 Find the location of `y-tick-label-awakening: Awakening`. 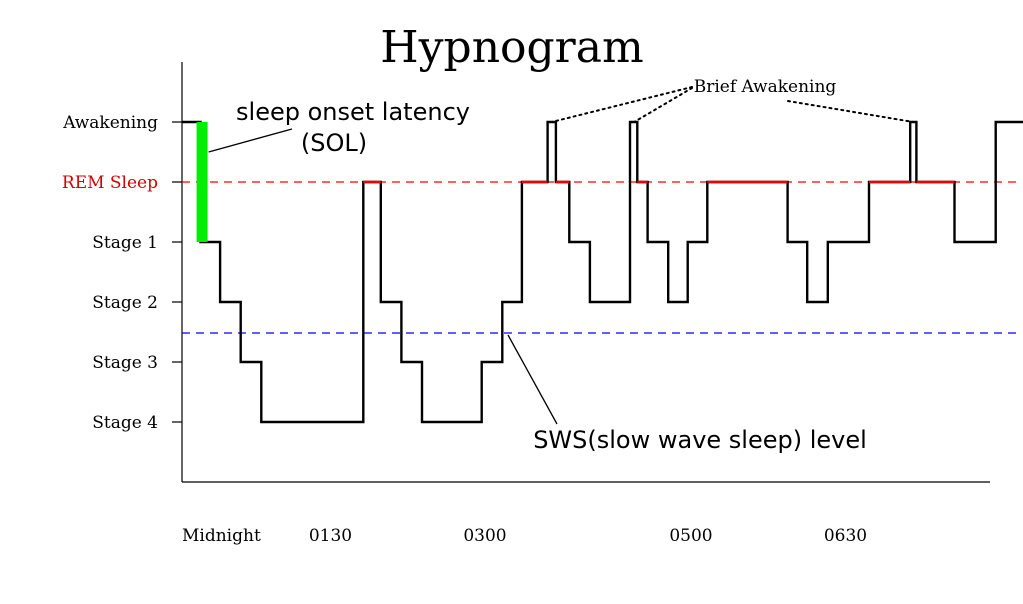

y-tick-label-awakening: Awakening is located at coordinates (110, 123).